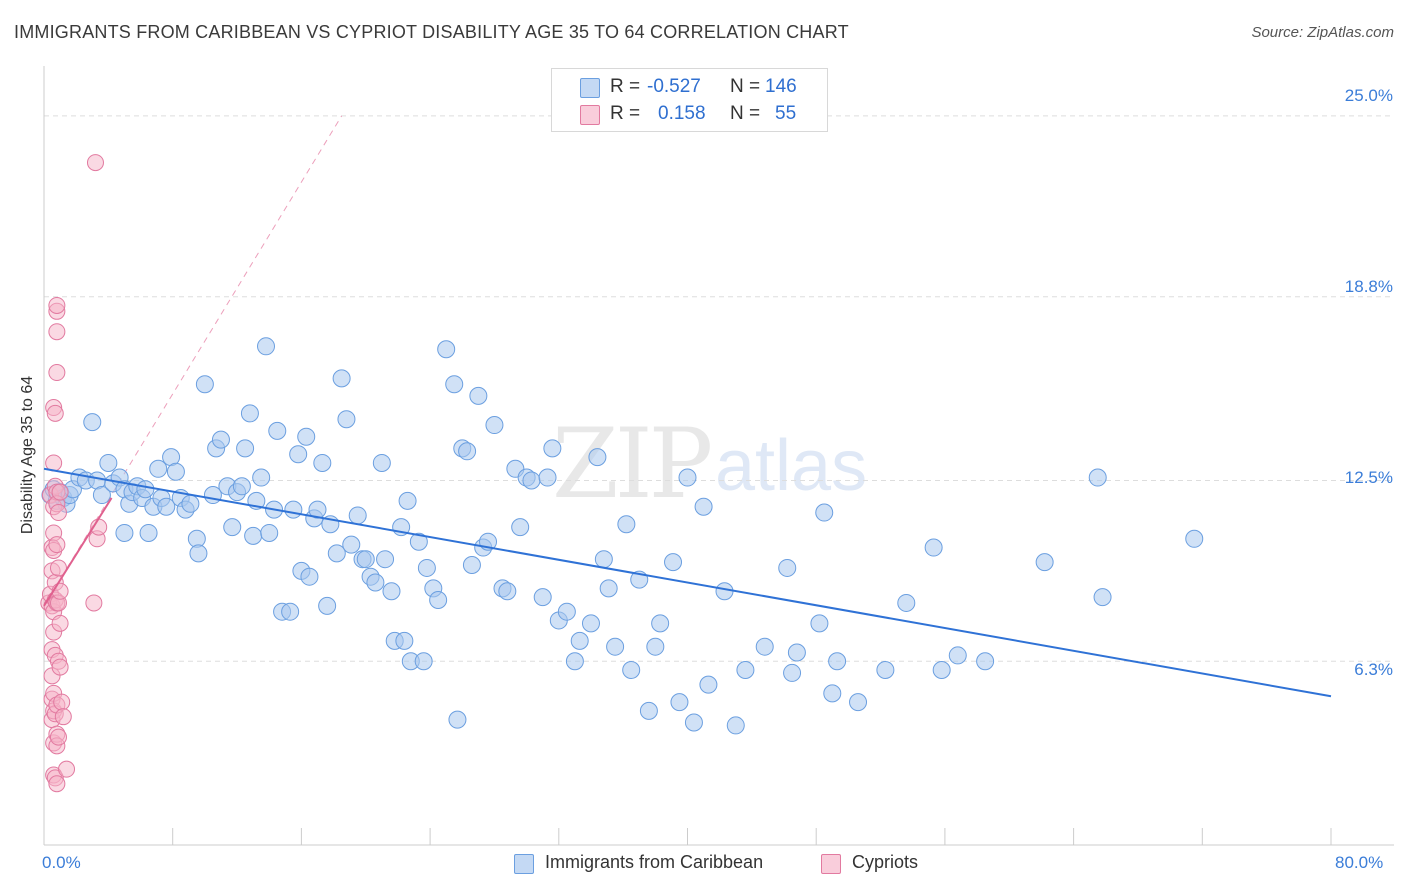 Image resolution: width=1406 pixels, height=892 pixels. I want to click on legend-r-value: -0.527, so click(674, 86).